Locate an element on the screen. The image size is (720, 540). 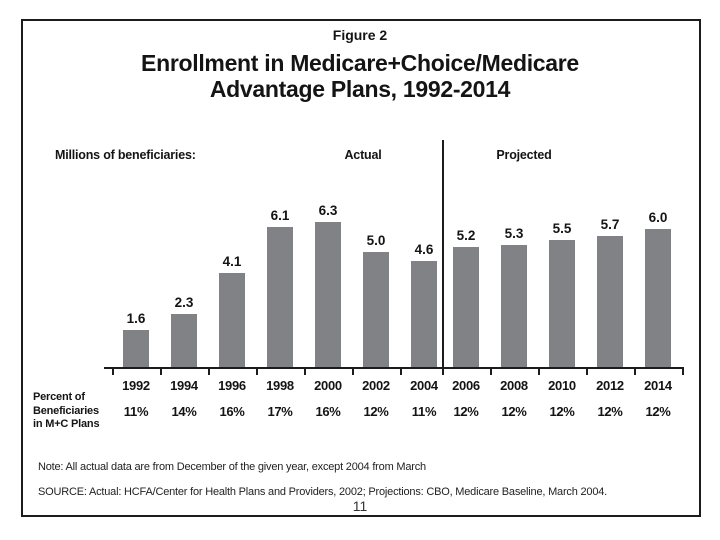
year-label: 2000 is located at coordinates (328, 385).